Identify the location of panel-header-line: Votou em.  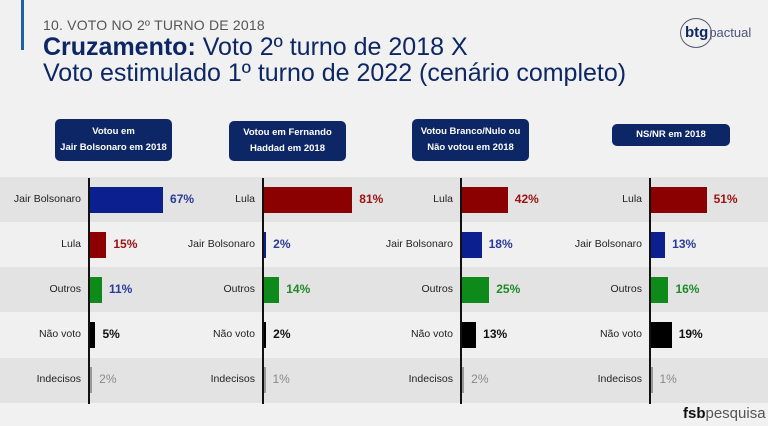
(113, 131).